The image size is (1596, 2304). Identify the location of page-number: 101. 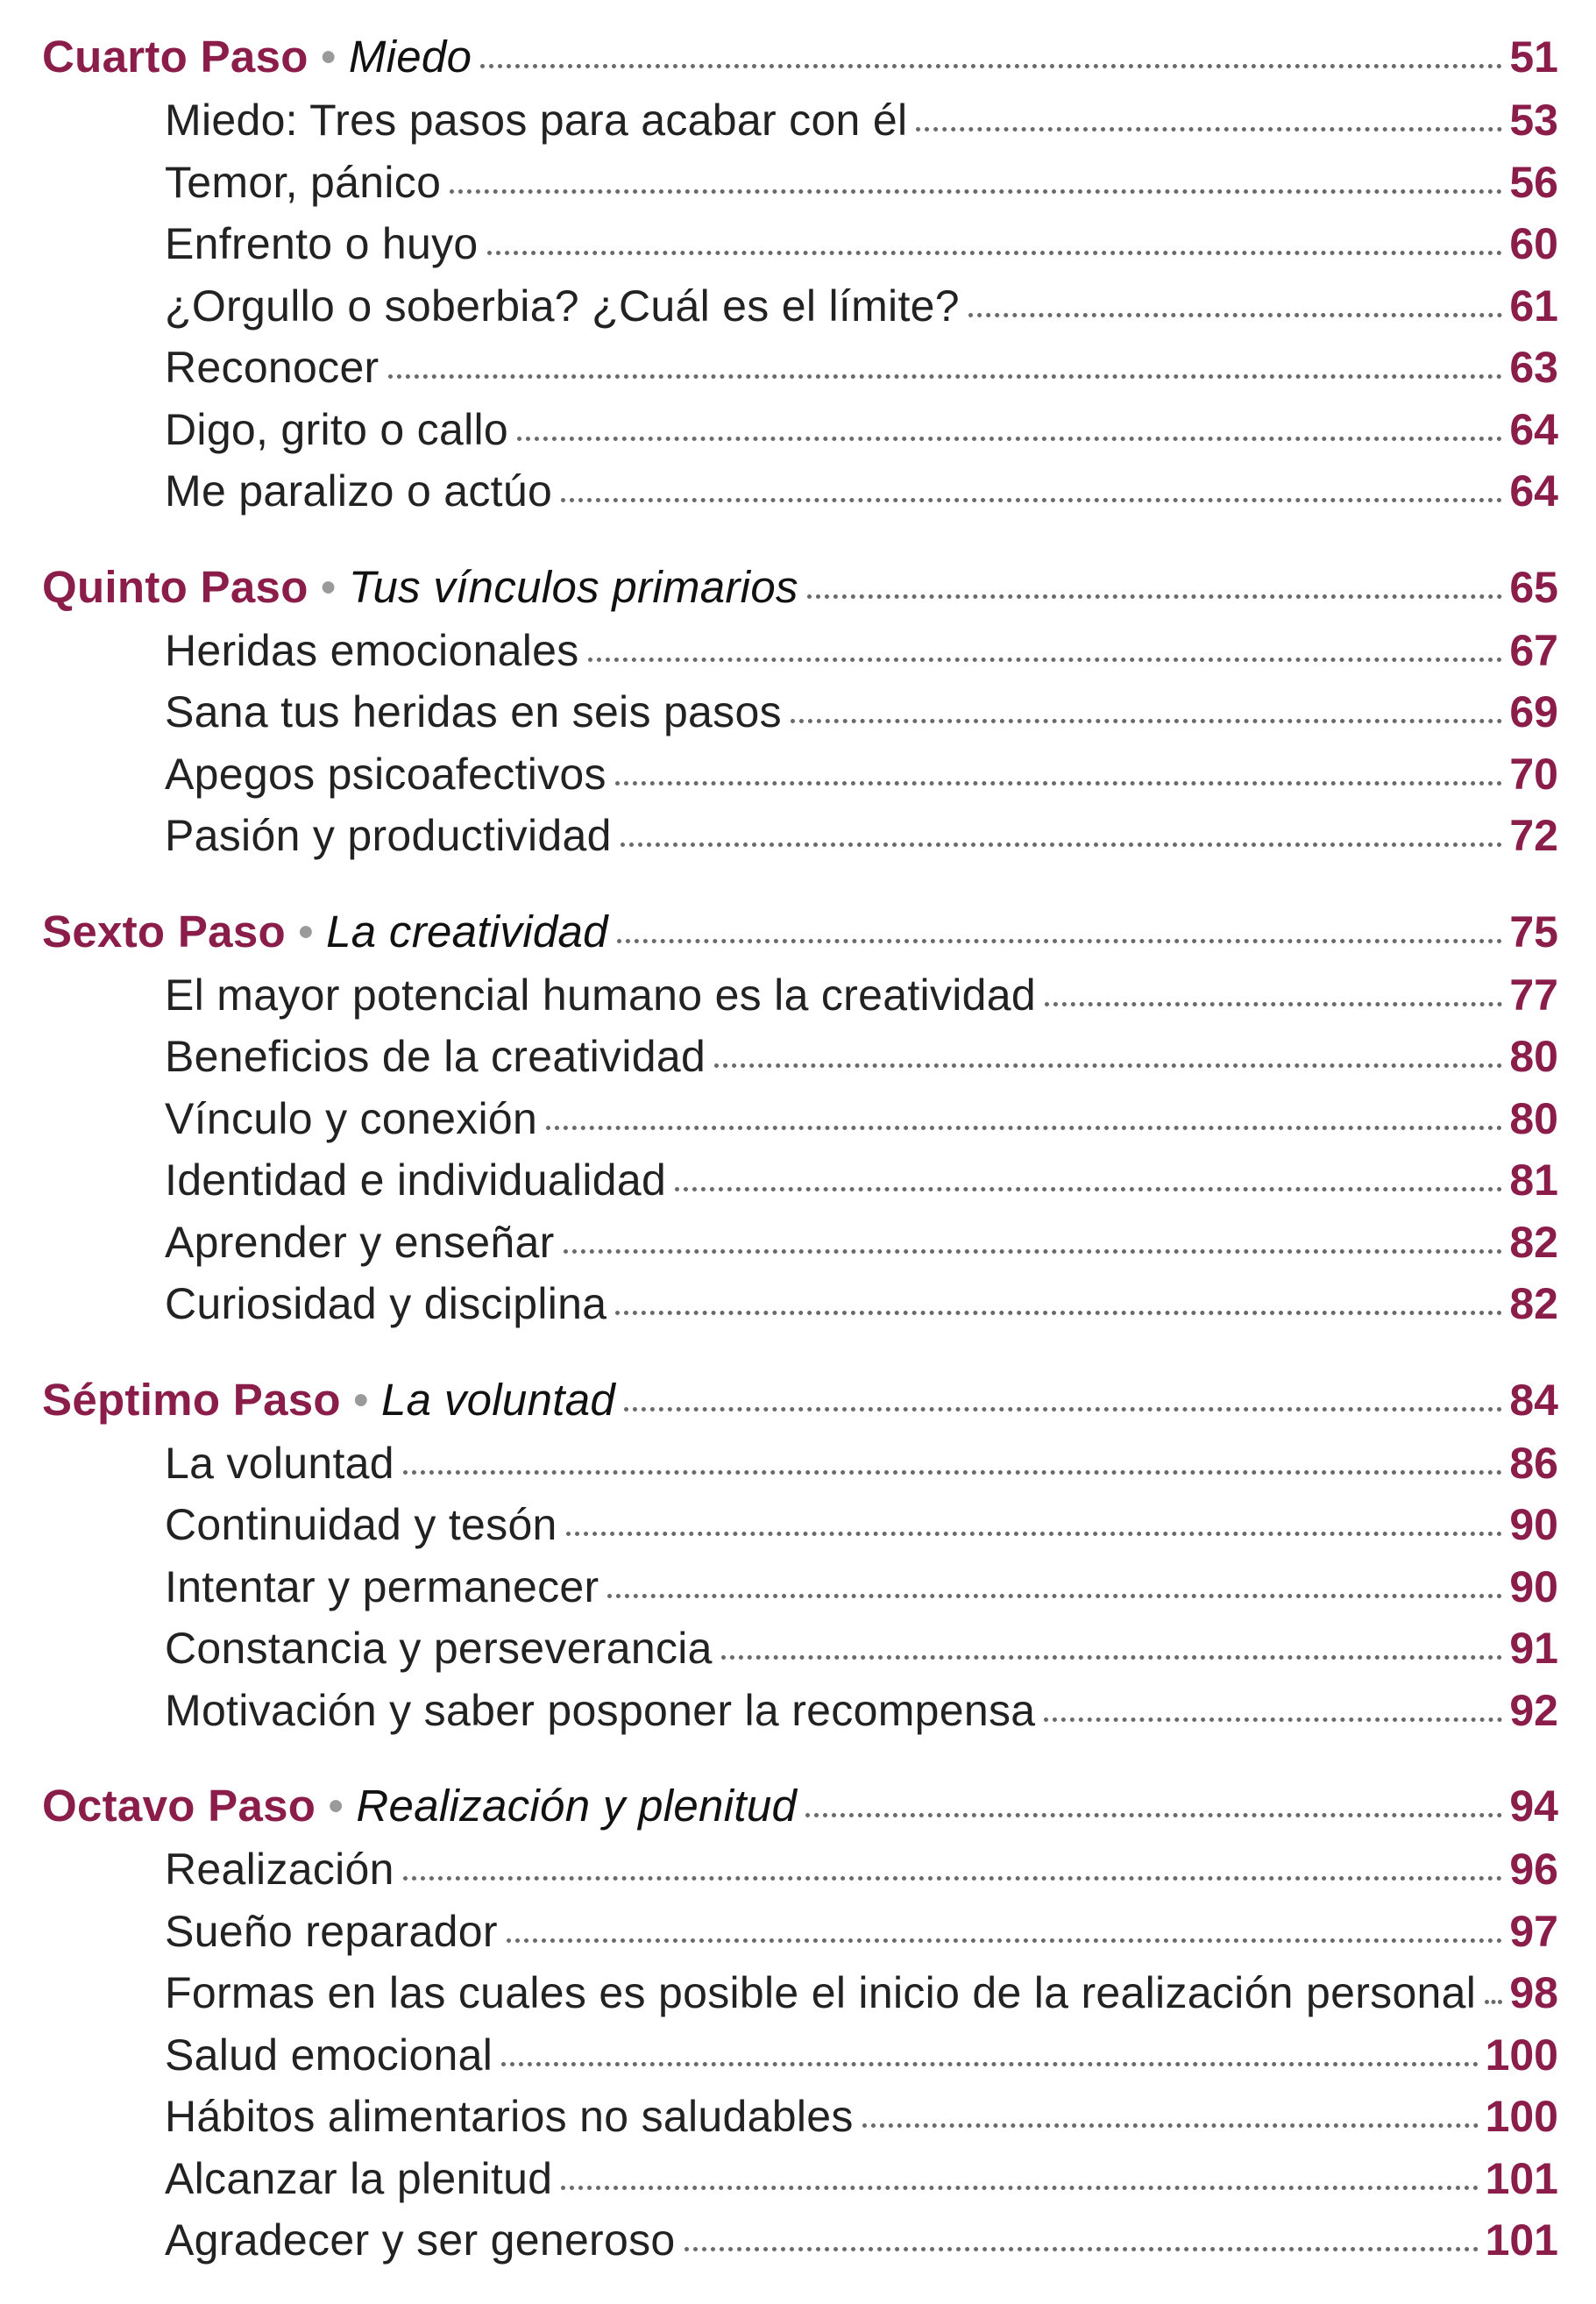
(1521, 2240).